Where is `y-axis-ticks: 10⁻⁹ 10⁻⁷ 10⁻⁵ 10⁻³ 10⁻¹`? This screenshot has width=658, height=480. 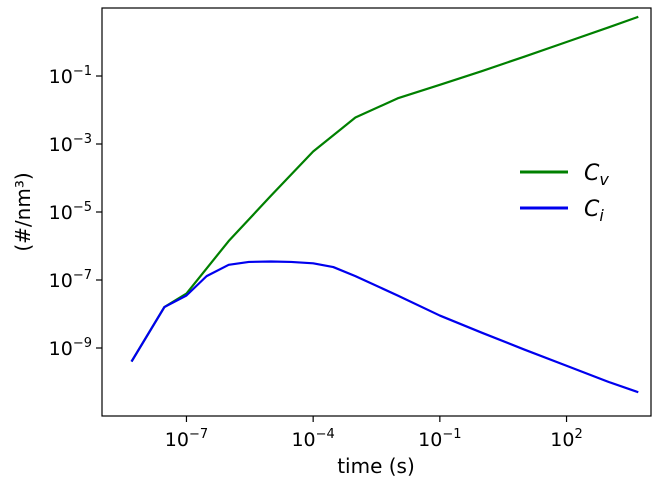 y-axis-ticks: 10⁻⁹ 10⁻⁷ 10⁻⁵ 10⁻³ 10⁻¹ is located at coordinates (75, 212).